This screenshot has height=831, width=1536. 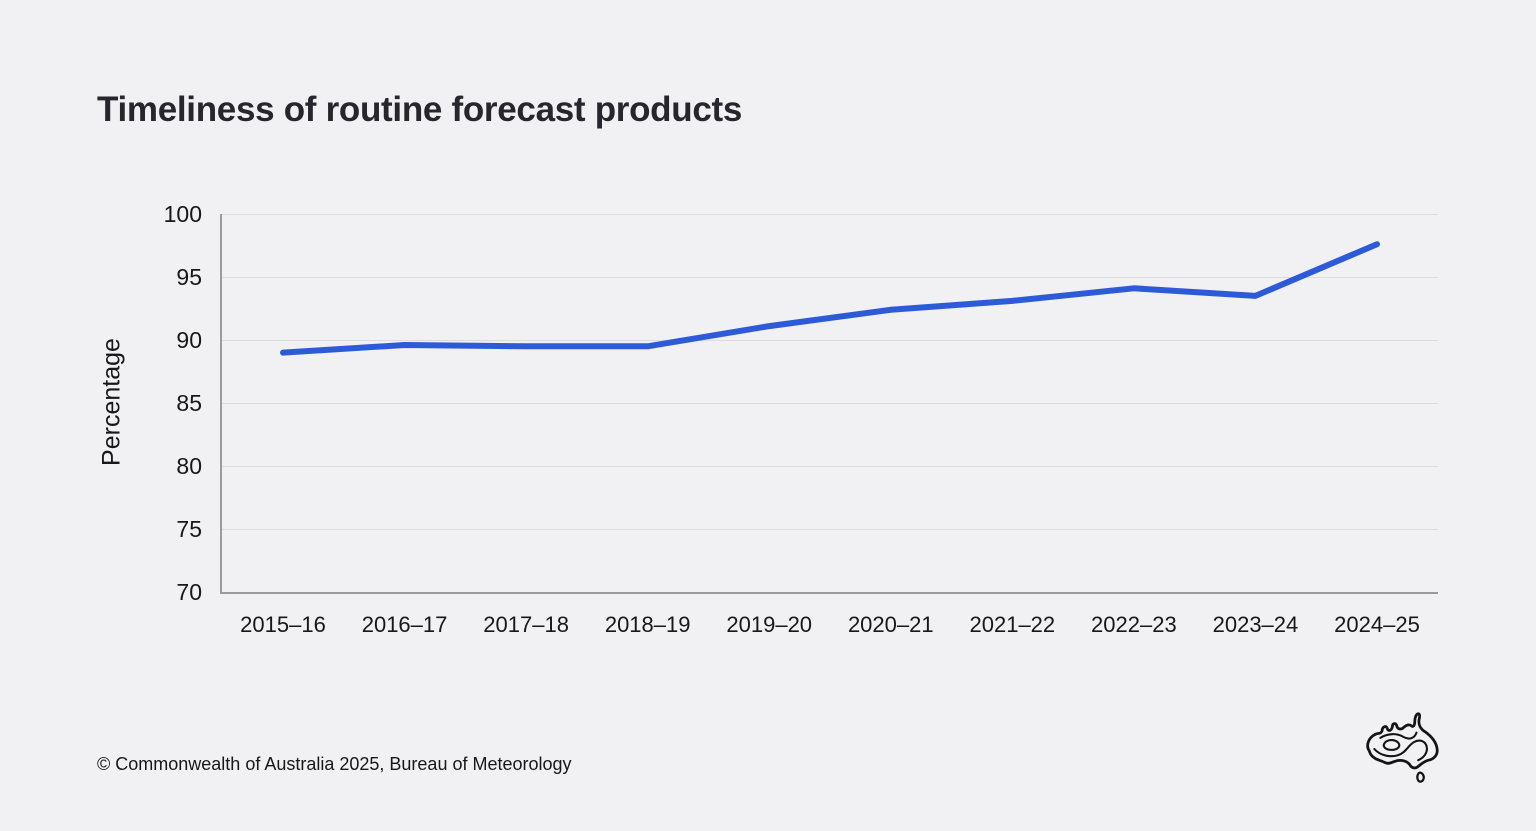 What do you see at coordinates (189, 277) in the screenshot?
I see `y-tick-label: 95` at bounding box center [189, 277].